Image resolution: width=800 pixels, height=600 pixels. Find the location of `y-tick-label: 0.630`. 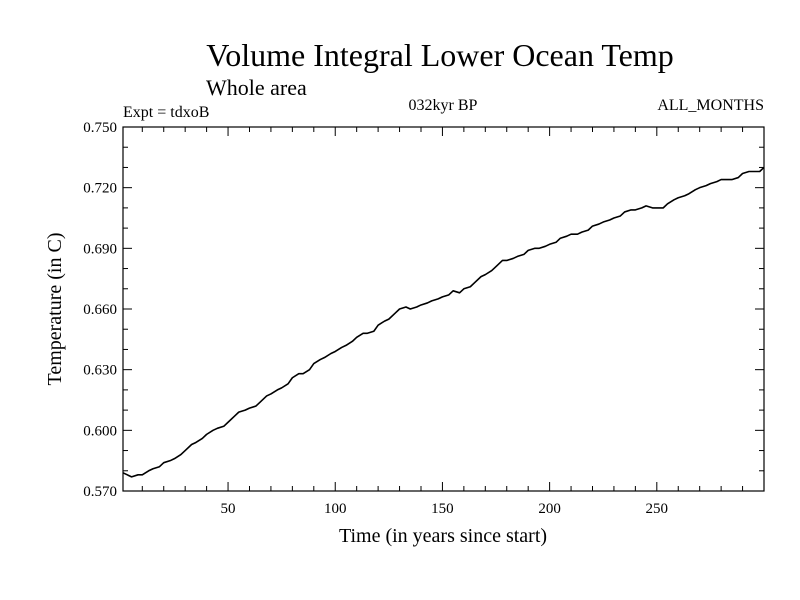

y-tick-label: 0.630 is located at coordinates (100, 371).